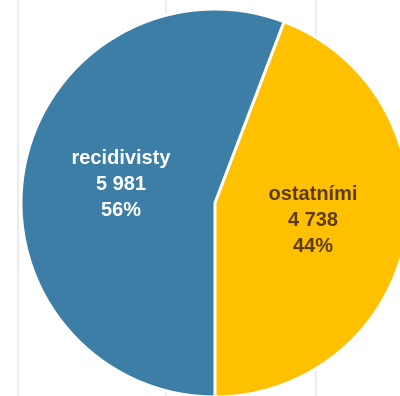  What do you see at coordinates (313, 194) in the screenshot?
I see `slice-label-label-2: ostatními` at bounding box center [313, 194].